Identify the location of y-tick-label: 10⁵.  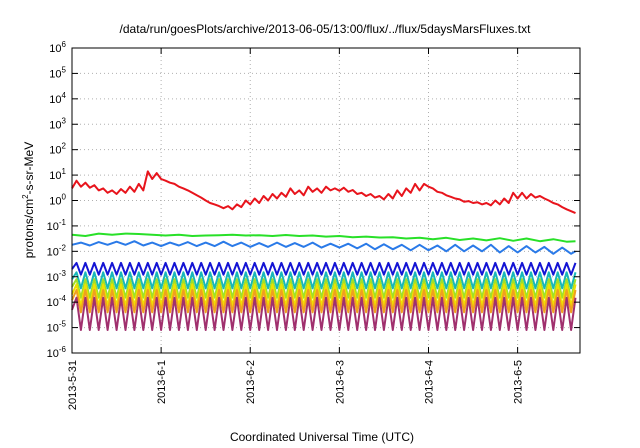
(57, 72).